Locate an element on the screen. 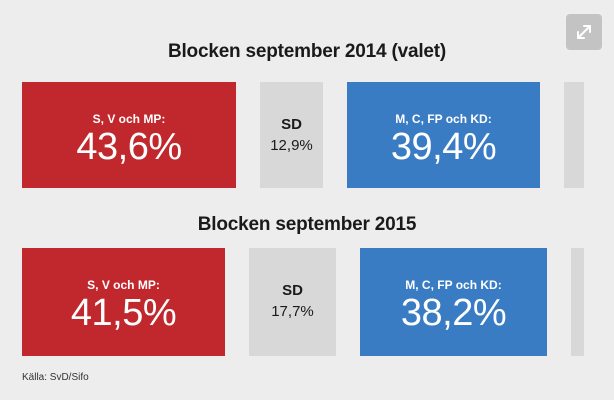 The height and width of the screenshot is (400, 614). bar-value-label: 12,9% is located at coordinates (291, 145).